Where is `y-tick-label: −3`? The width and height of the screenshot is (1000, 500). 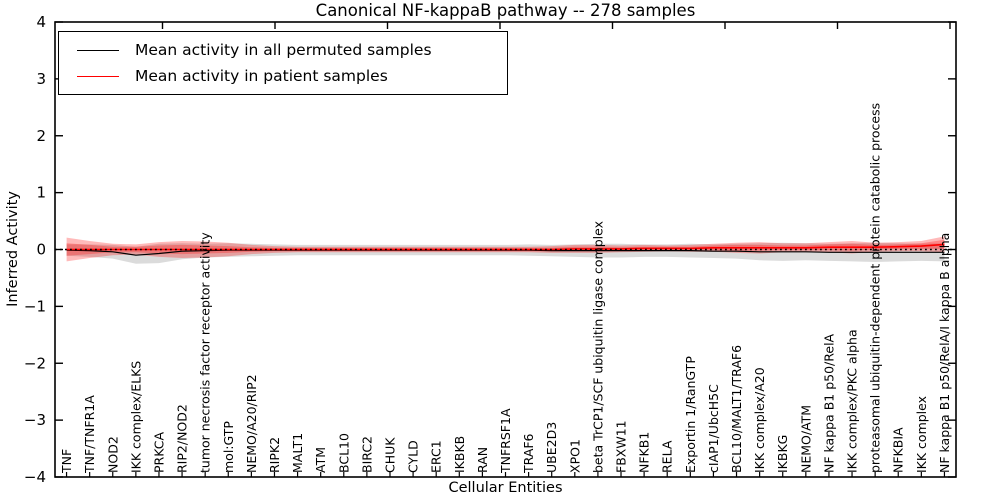
y-tick-label: −3 is located at coordinates (35, 420).